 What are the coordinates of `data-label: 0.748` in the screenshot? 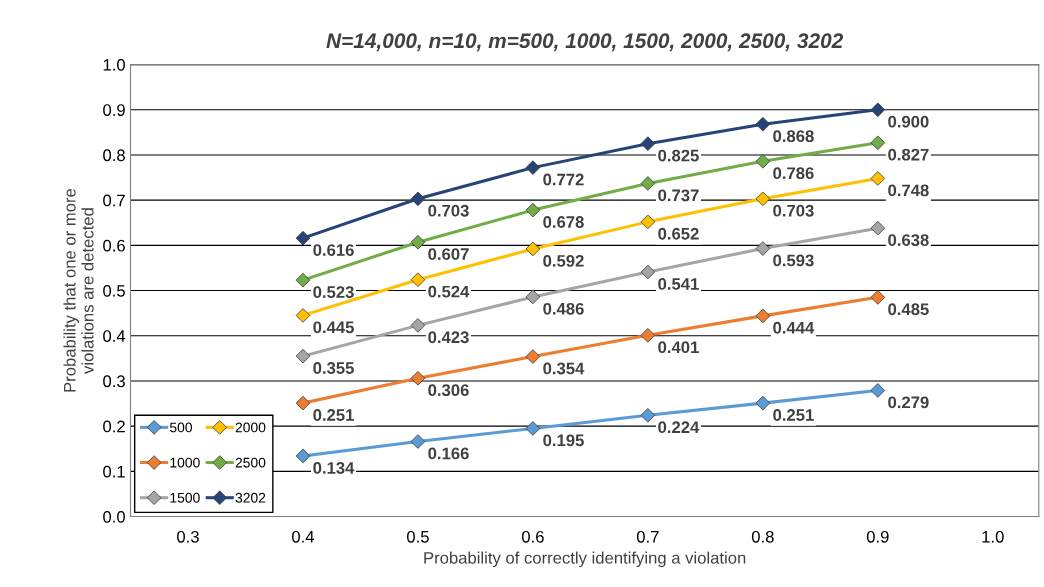 It's located at (908, 190).